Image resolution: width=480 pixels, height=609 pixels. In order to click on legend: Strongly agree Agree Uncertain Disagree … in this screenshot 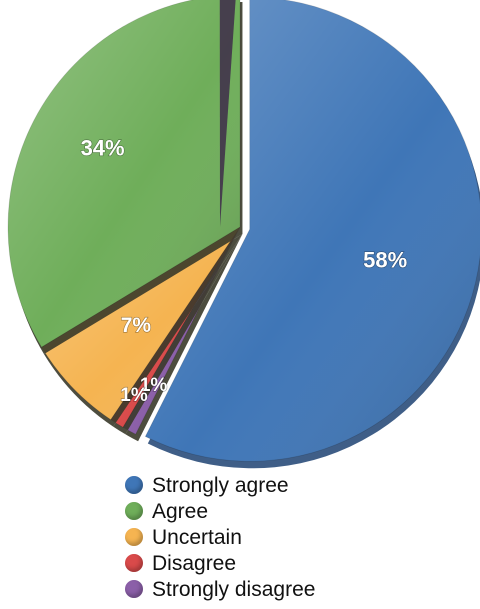, I will do `click(220, 537)`.